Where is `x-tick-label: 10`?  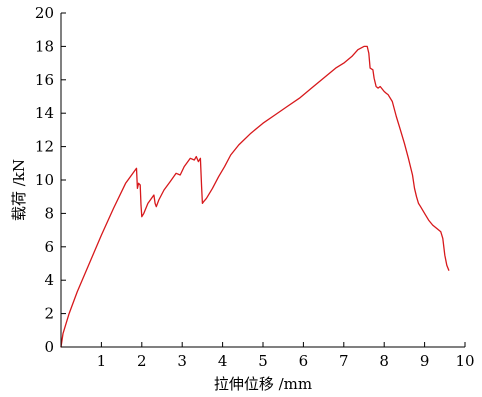 x-tick-label: 10 is located at coordinates (464, 361).